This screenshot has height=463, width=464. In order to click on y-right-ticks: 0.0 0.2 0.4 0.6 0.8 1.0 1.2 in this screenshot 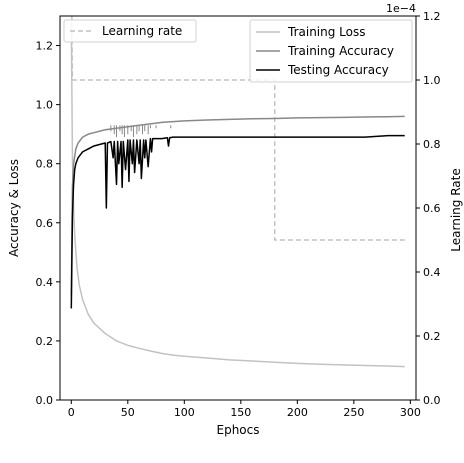, I will do `click(428, 208)`.